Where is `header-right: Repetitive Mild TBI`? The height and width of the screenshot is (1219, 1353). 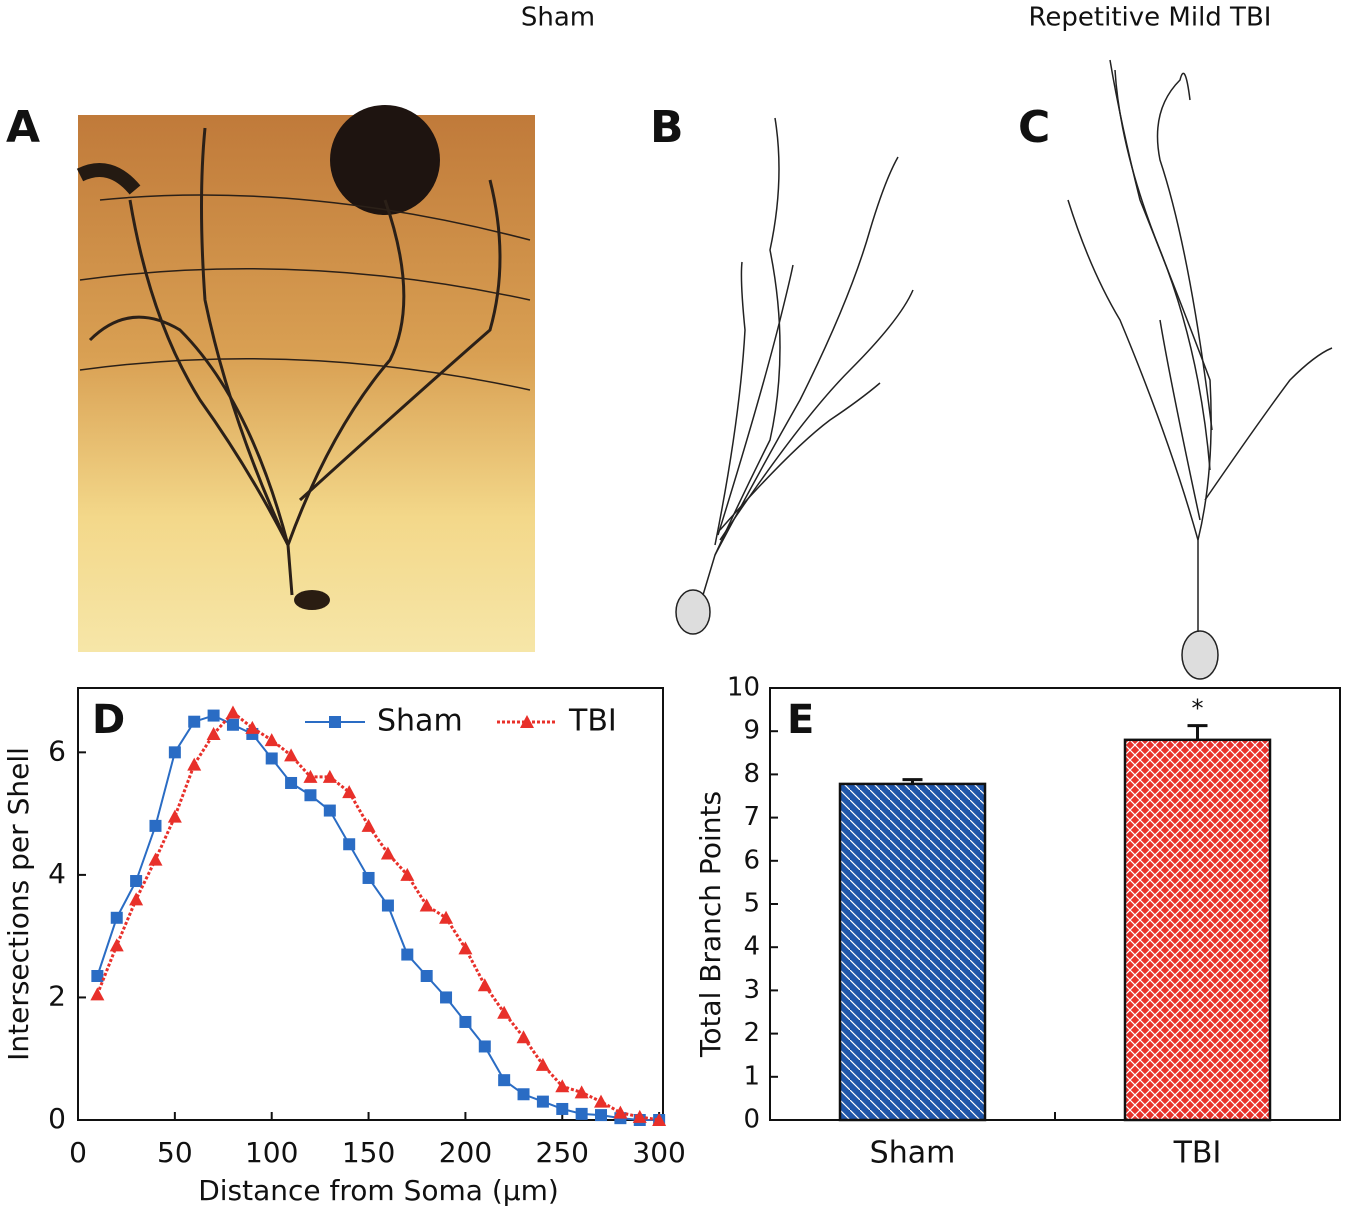
header-right: Repetitive Mild TBI is located at coordinates (1150, 18).